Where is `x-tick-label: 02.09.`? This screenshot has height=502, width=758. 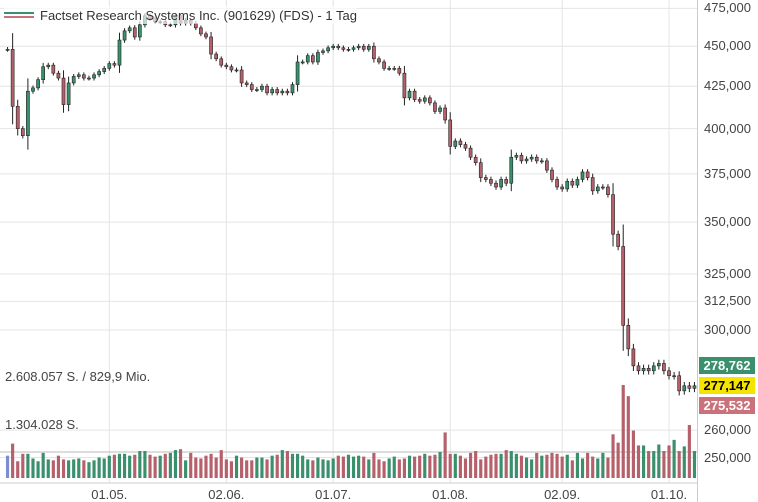 x-tick-label: 02.09. is located at coordinates (562, 494).